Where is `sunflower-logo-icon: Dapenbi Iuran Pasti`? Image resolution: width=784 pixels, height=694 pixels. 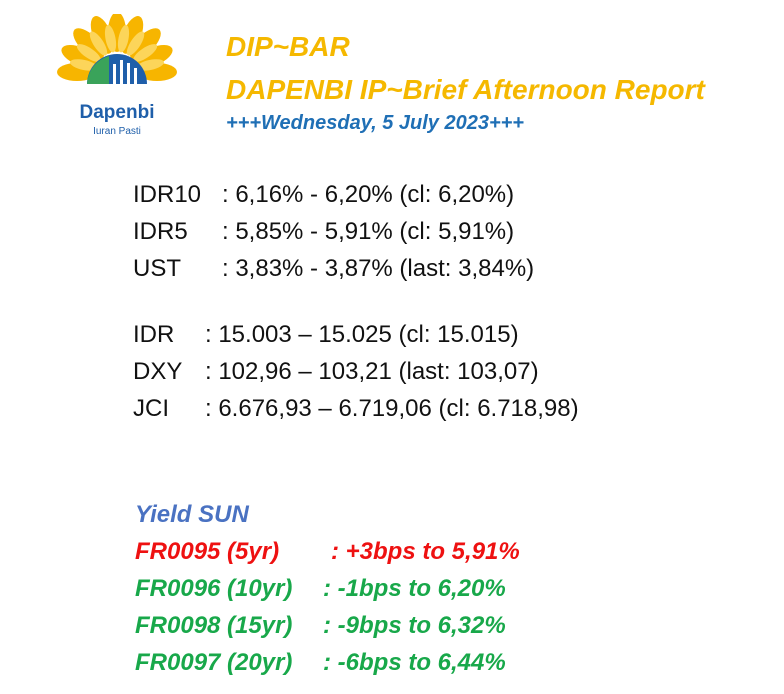
sunflower-logo-icon: Dapenbi Iuran Pasti is located at coordinates (117, 74).